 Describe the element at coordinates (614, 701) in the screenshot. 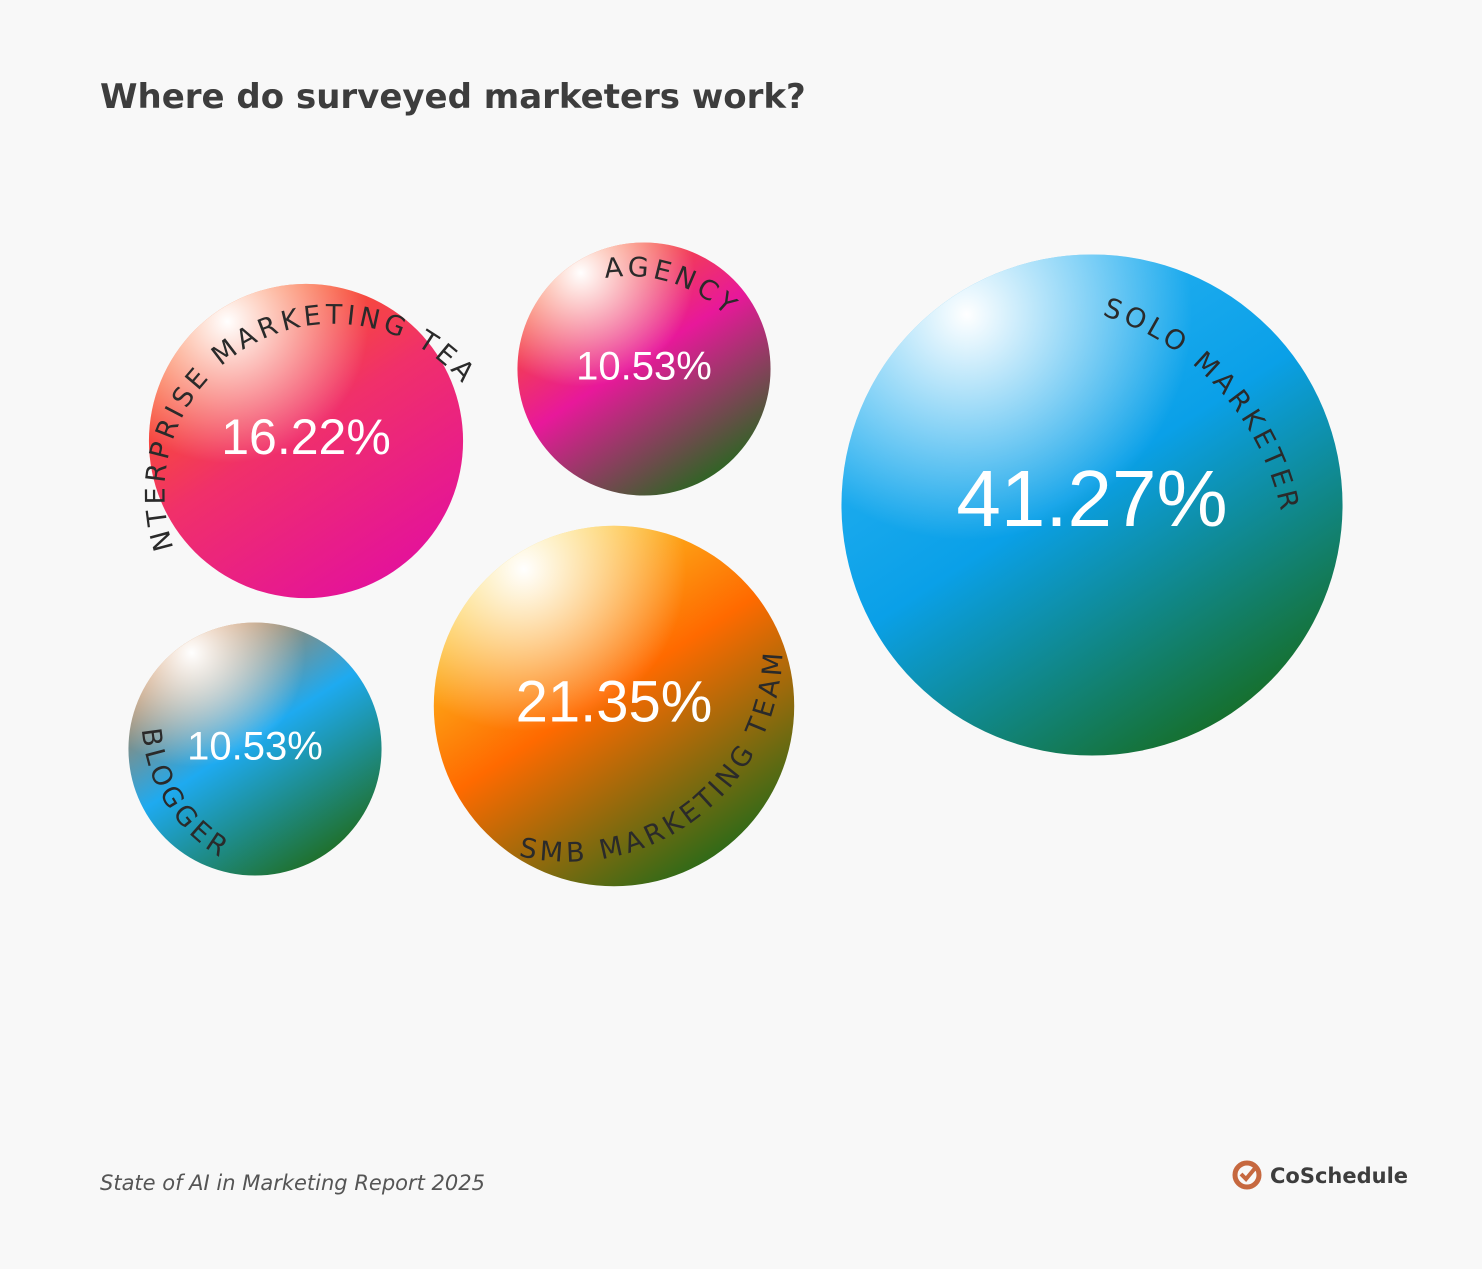

I see `value-label: 21.35%` at that location.